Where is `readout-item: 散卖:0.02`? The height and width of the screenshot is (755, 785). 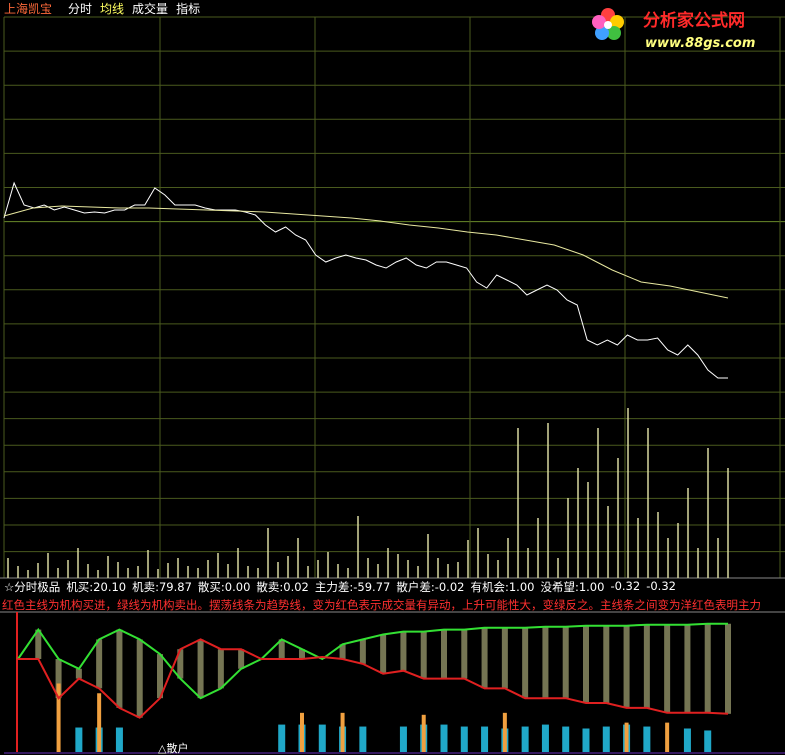 readout-item: 散卖:0.02 is located at coordinates (282, 587).